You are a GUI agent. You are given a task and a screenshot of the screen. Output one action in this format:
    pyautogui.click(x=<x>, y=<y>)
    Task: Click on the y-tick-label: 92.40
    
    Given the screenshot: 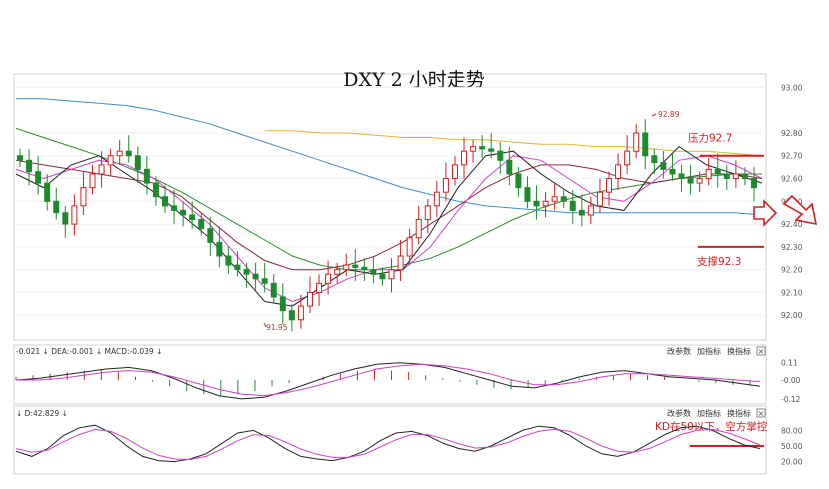 What is the action you would take?
    pyautogui.click(x=792, y=224)
    